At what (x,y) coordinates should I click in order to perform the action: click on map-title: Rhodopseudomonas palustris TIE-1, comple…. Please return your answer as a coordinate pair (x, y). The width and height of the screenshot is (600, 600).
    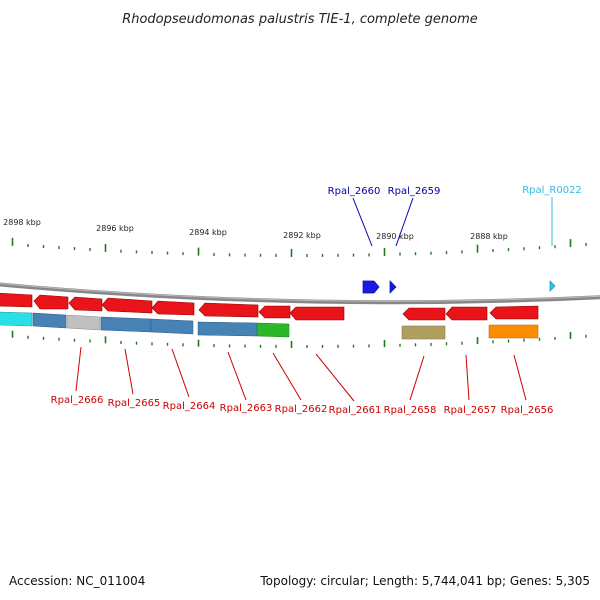
    Looking at the image, I should click on (300, 19).